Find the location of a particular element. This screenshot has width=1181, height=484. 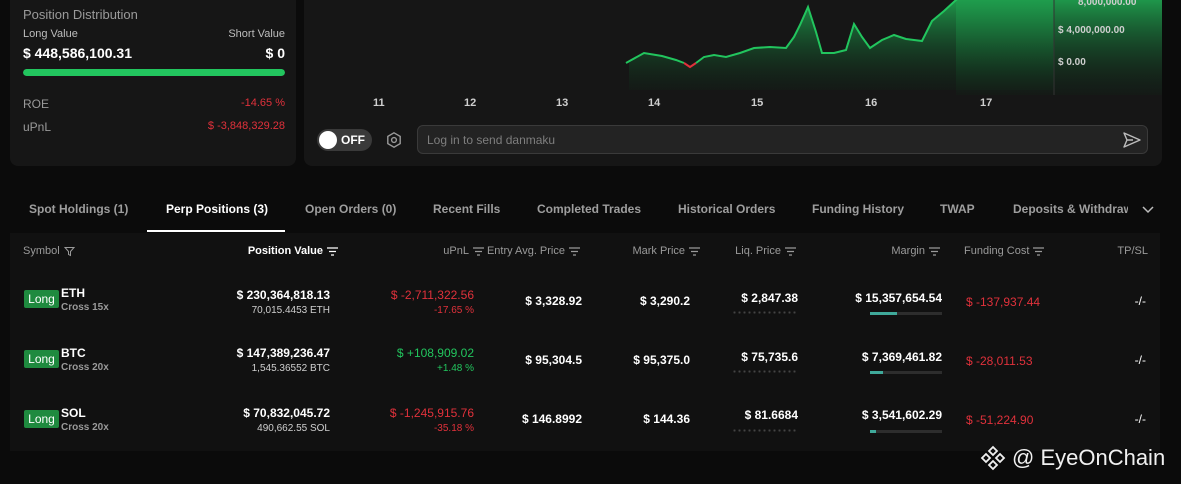

watermark-text: @ EyeOnChain is located at coordinates (1089, 457).